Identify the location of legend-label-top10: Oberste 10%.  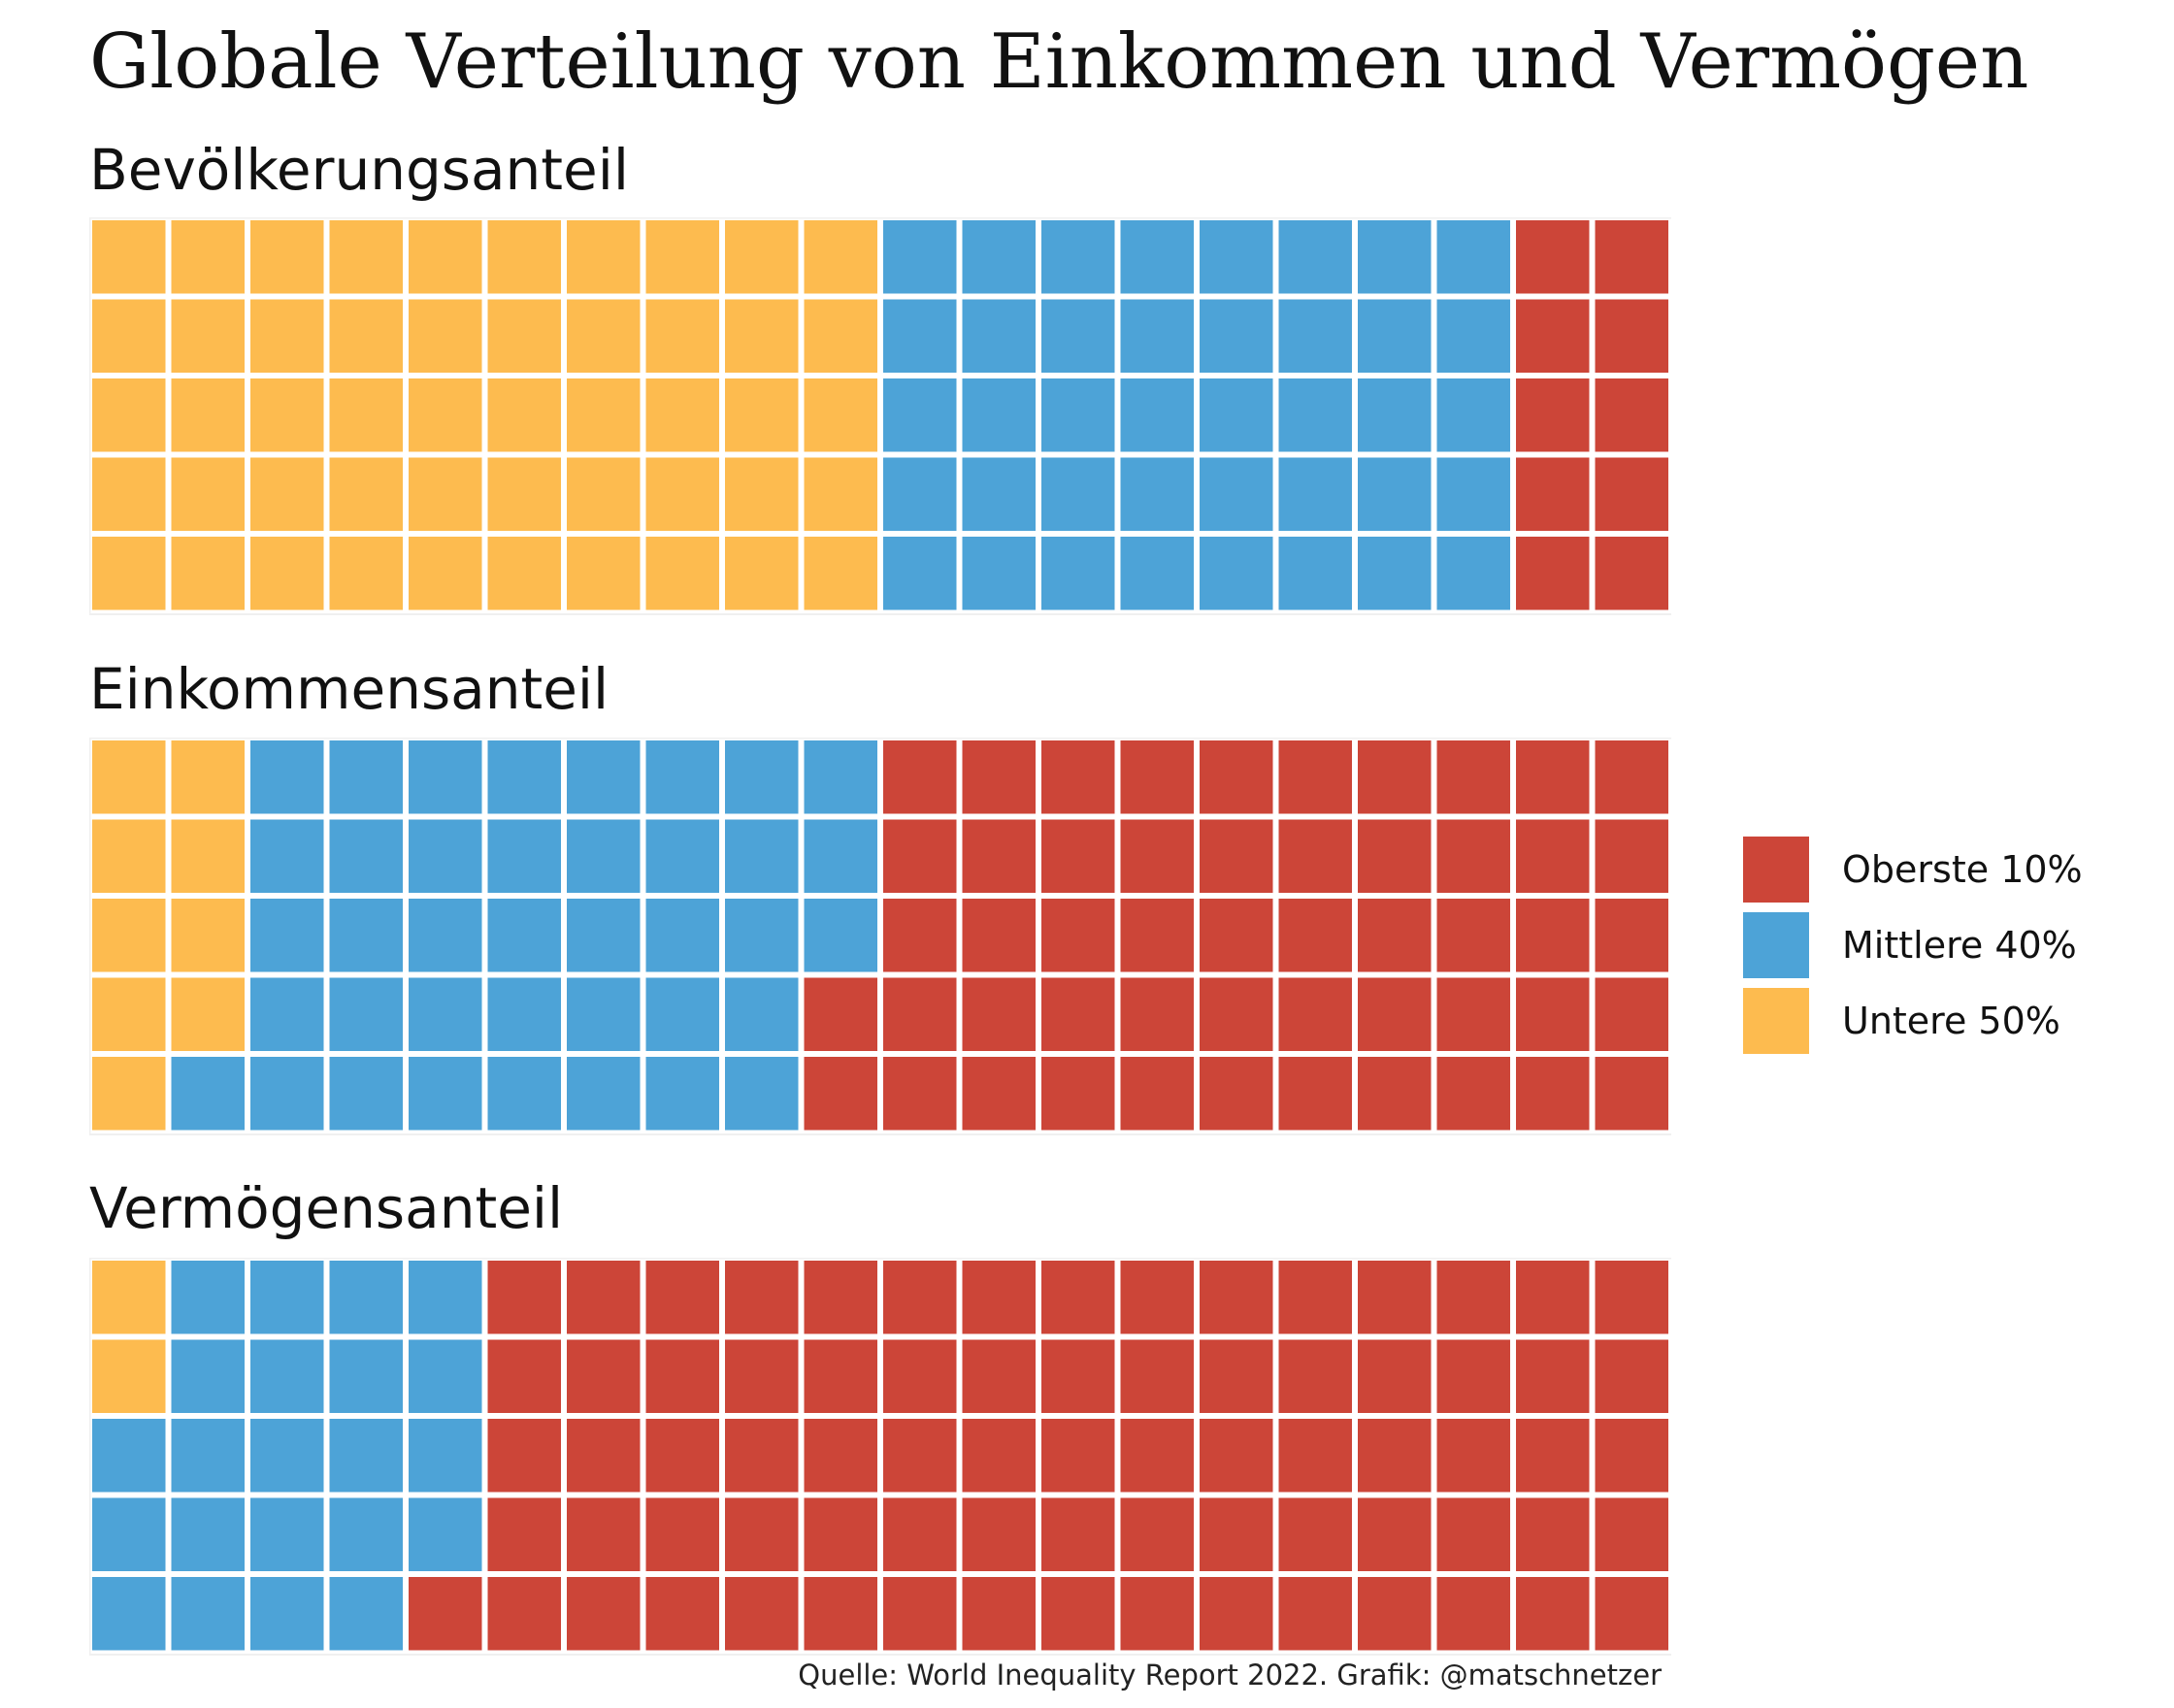
(1962, 869).